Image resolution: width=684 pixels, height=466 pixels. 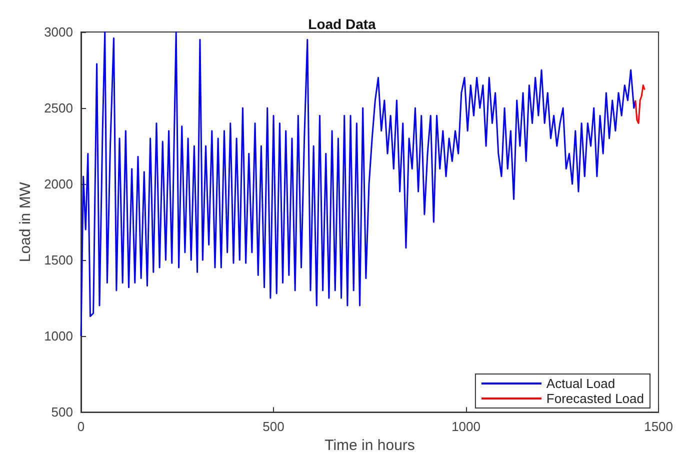 What do you see at coordinates (342, 24) in the screenshot?
I see `chart-title: Load Data` at bounding box center [342, 24].